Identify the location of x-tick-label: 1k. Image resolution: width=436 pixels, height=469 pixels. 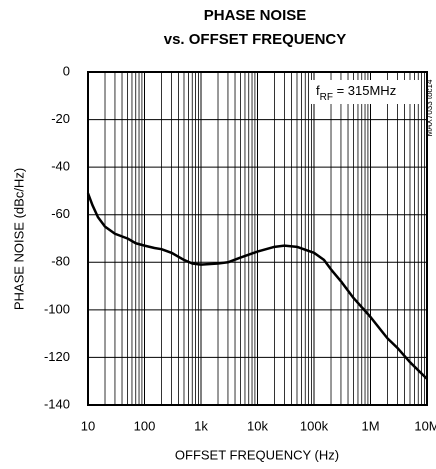
(201, 425).